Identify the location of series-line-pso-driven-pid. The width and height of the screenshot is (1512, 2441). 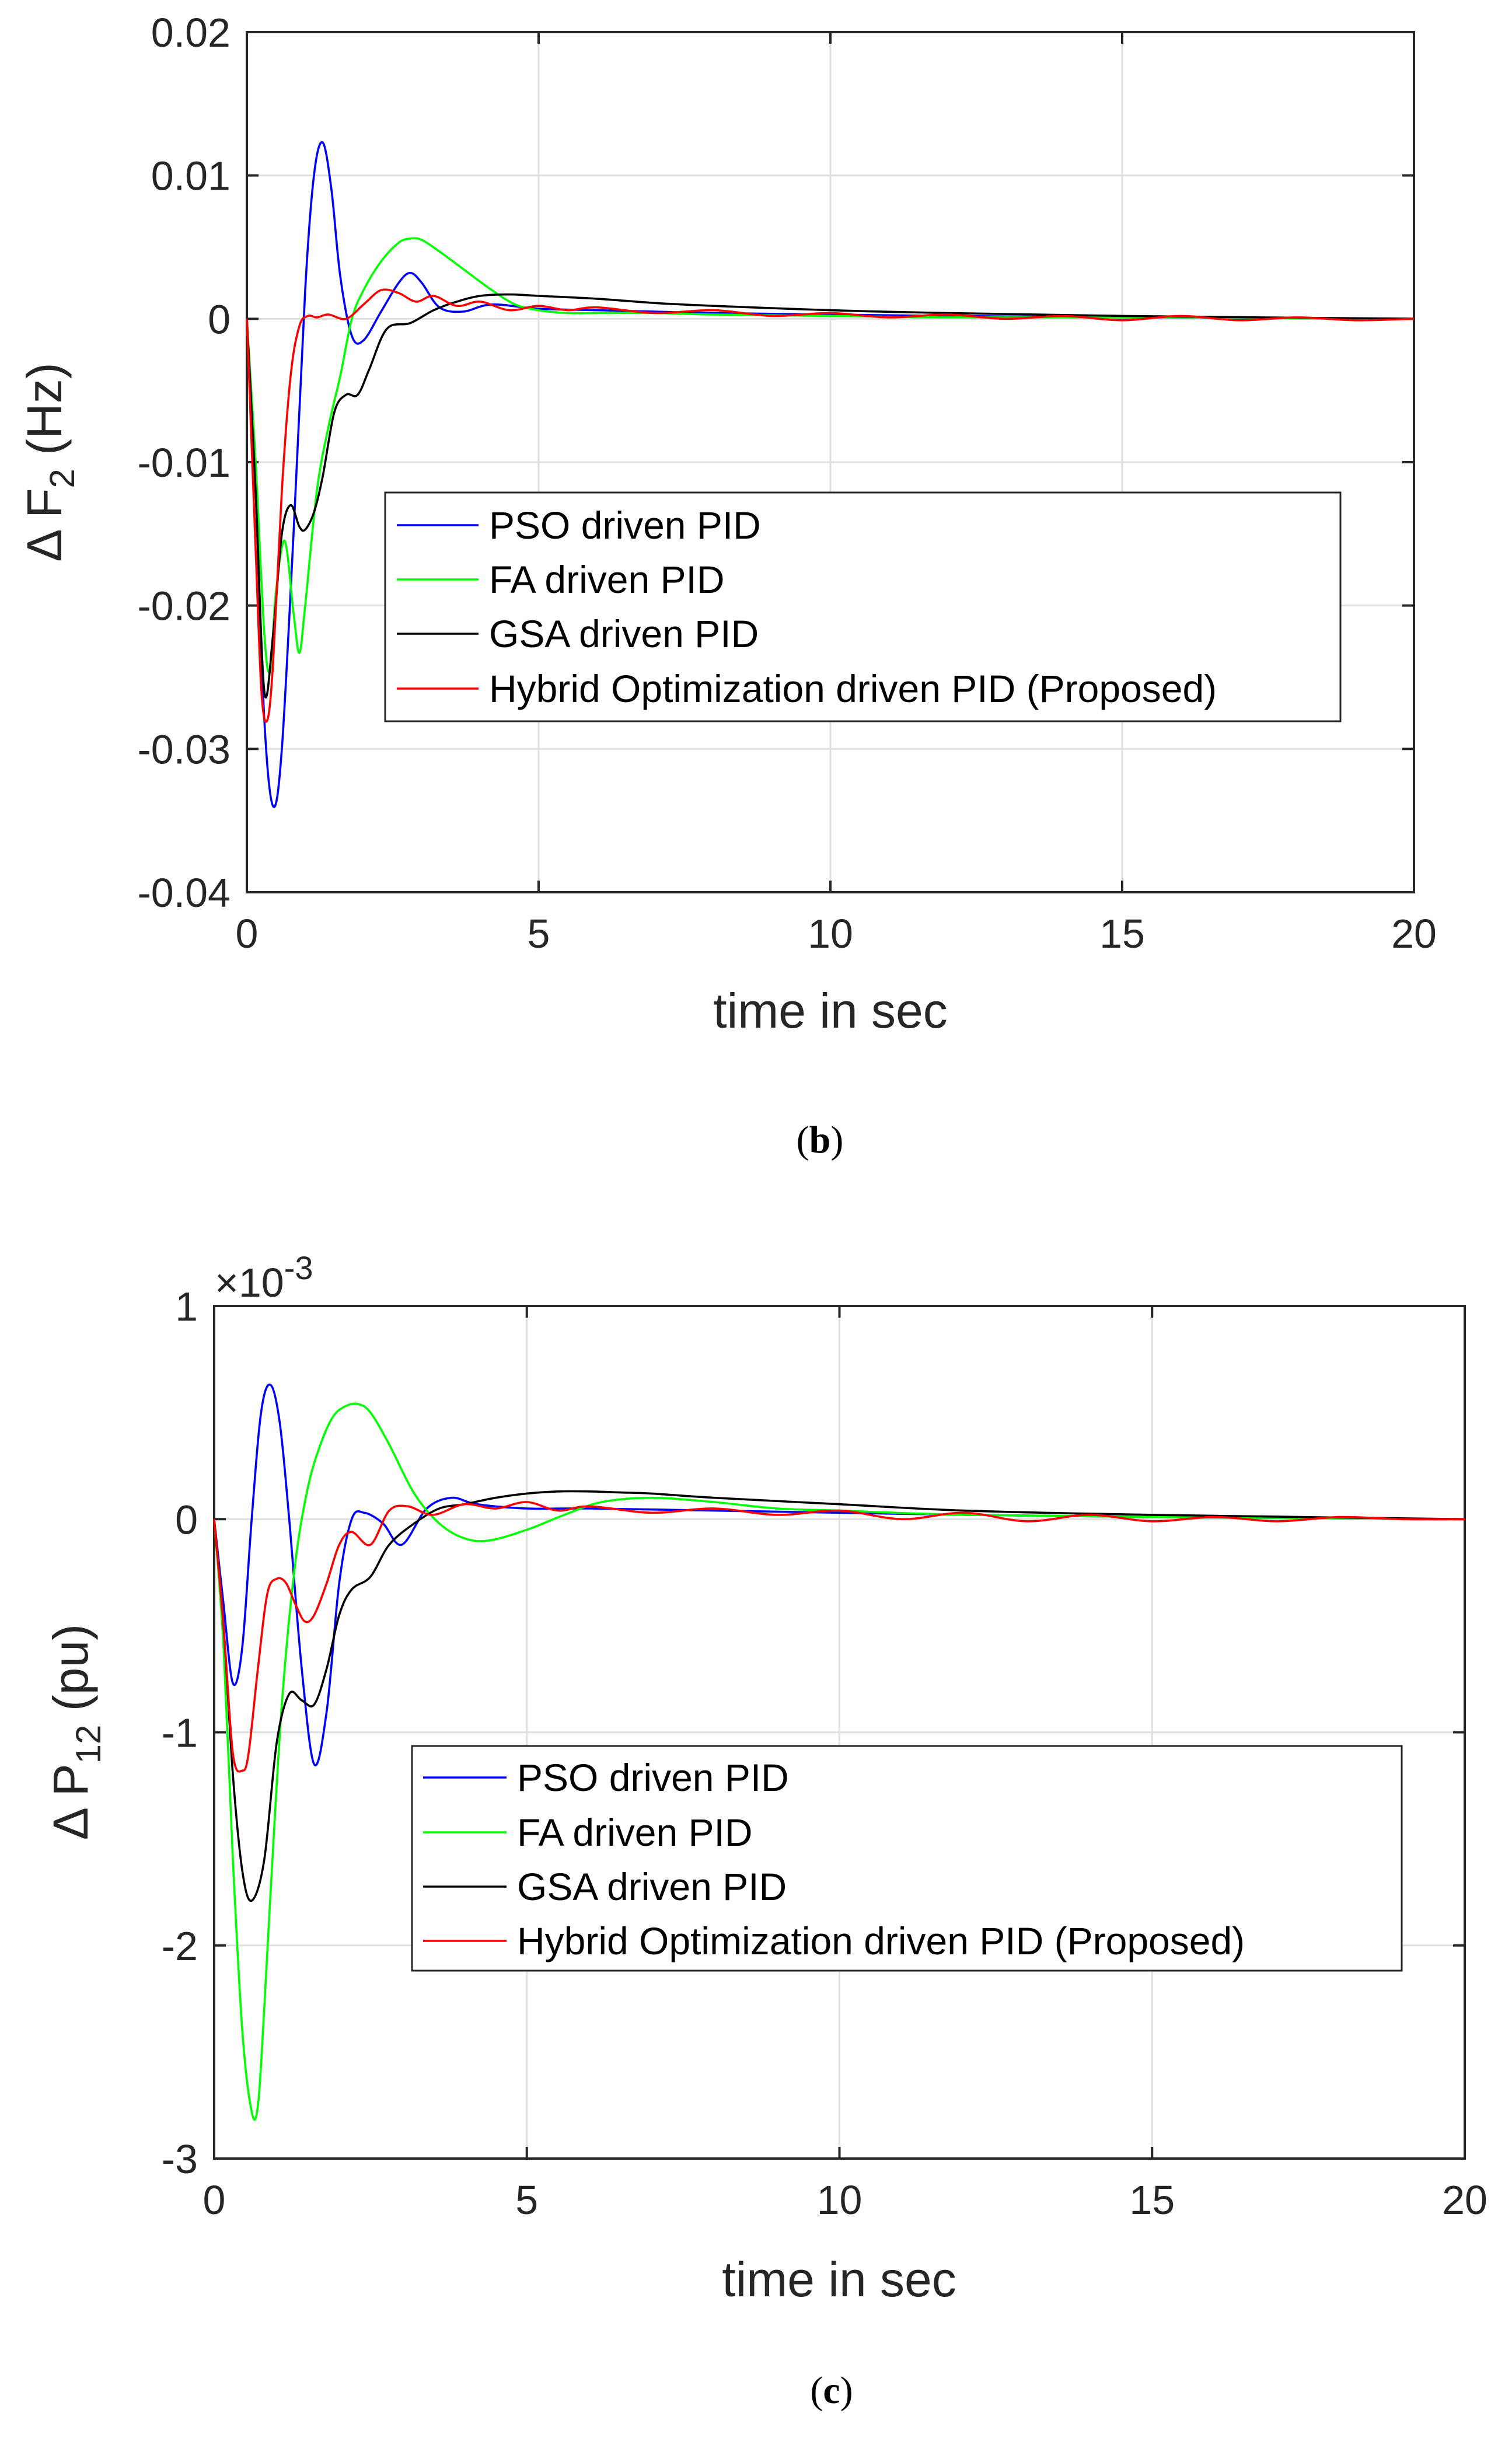
(839, 1574).